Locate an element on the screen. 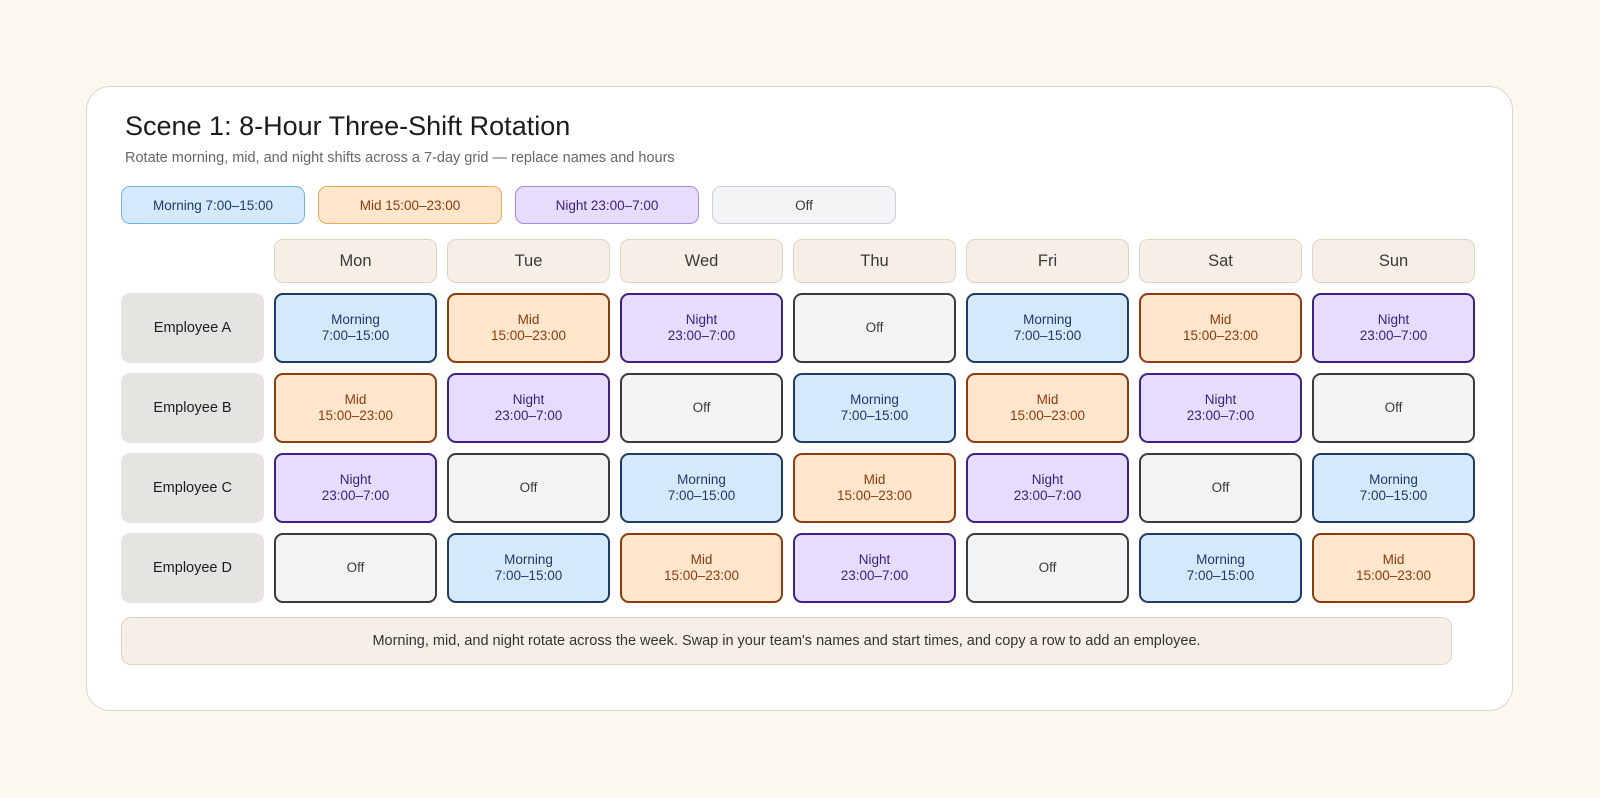  day-header-sat: Sat is located at coordinates (1220, 261).